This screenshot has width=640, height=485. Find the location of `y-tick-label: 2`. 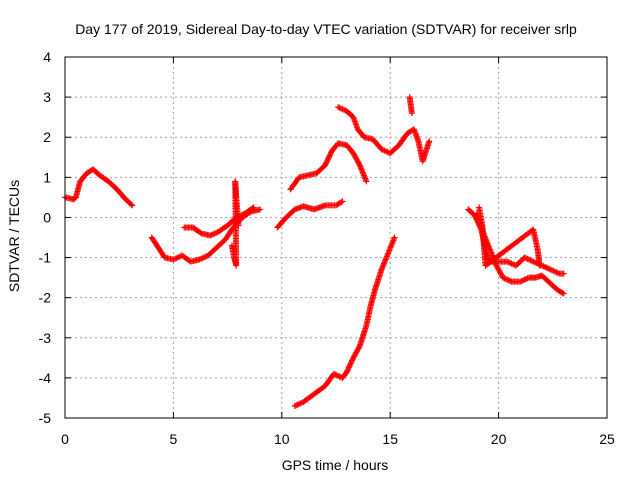

y-tick-label: 2 is located at coordinates (47, 137).